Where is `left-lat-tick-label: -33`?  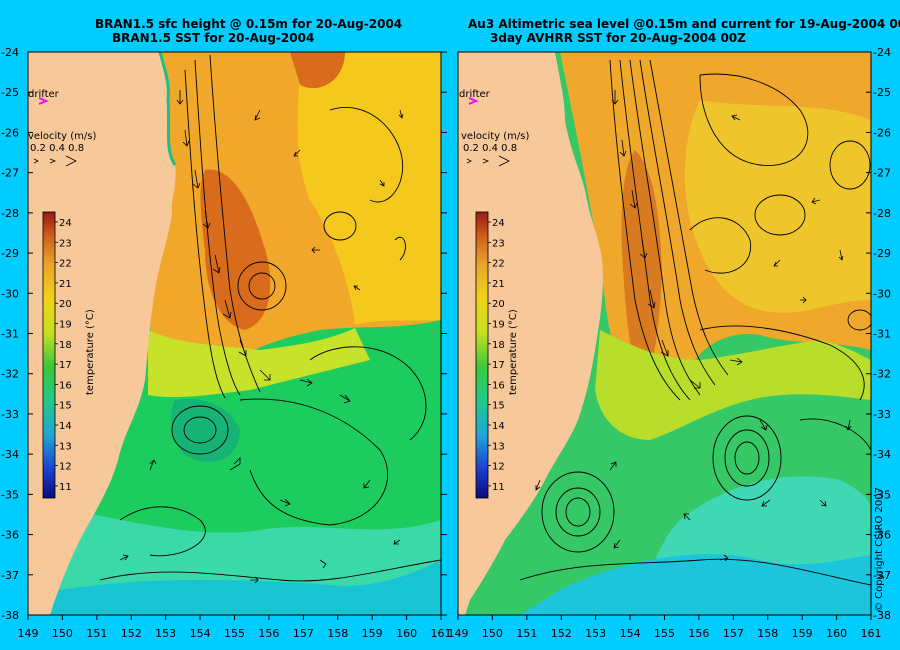
left-lat-tick-label: -33 is located at coordinates (10, 414).